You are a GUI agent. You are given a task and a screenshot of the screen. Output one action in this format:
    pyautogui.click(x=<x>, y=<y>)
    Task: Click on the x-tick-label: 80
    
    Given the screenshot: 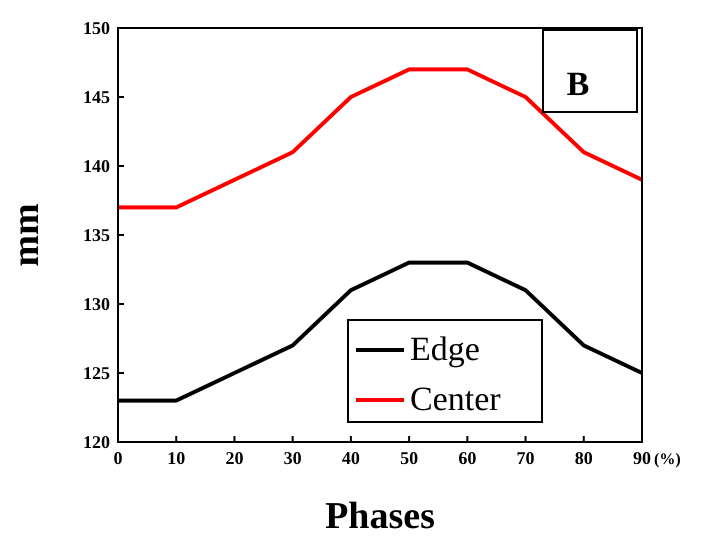 What is the action you would take?
    pyautogui.click(x=583, y=458)
    